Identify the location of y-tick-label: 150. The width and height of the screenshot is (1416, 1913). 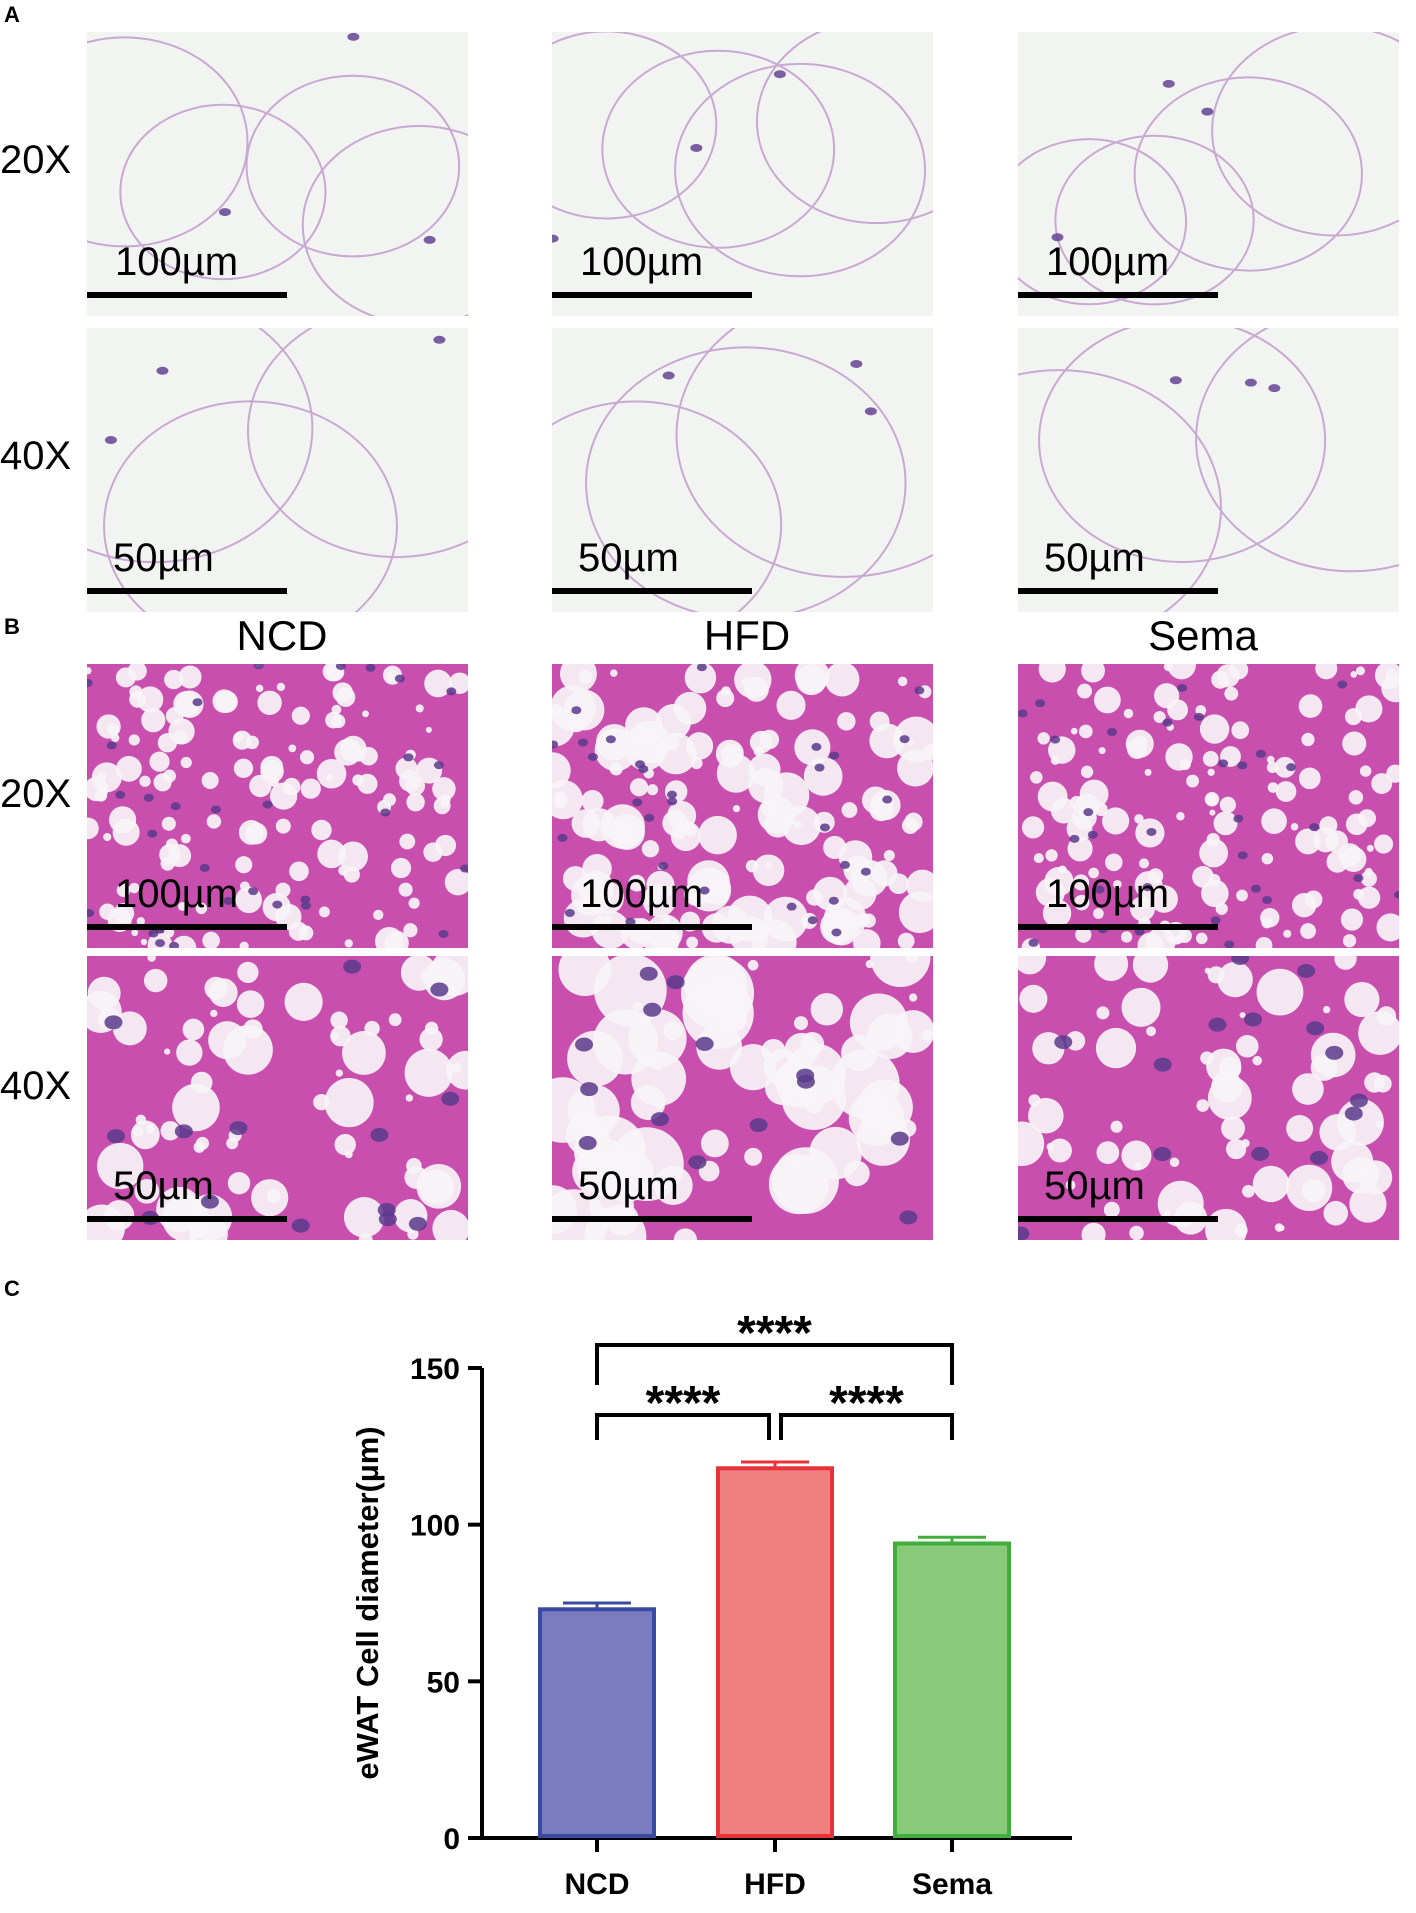
(435, 1369).